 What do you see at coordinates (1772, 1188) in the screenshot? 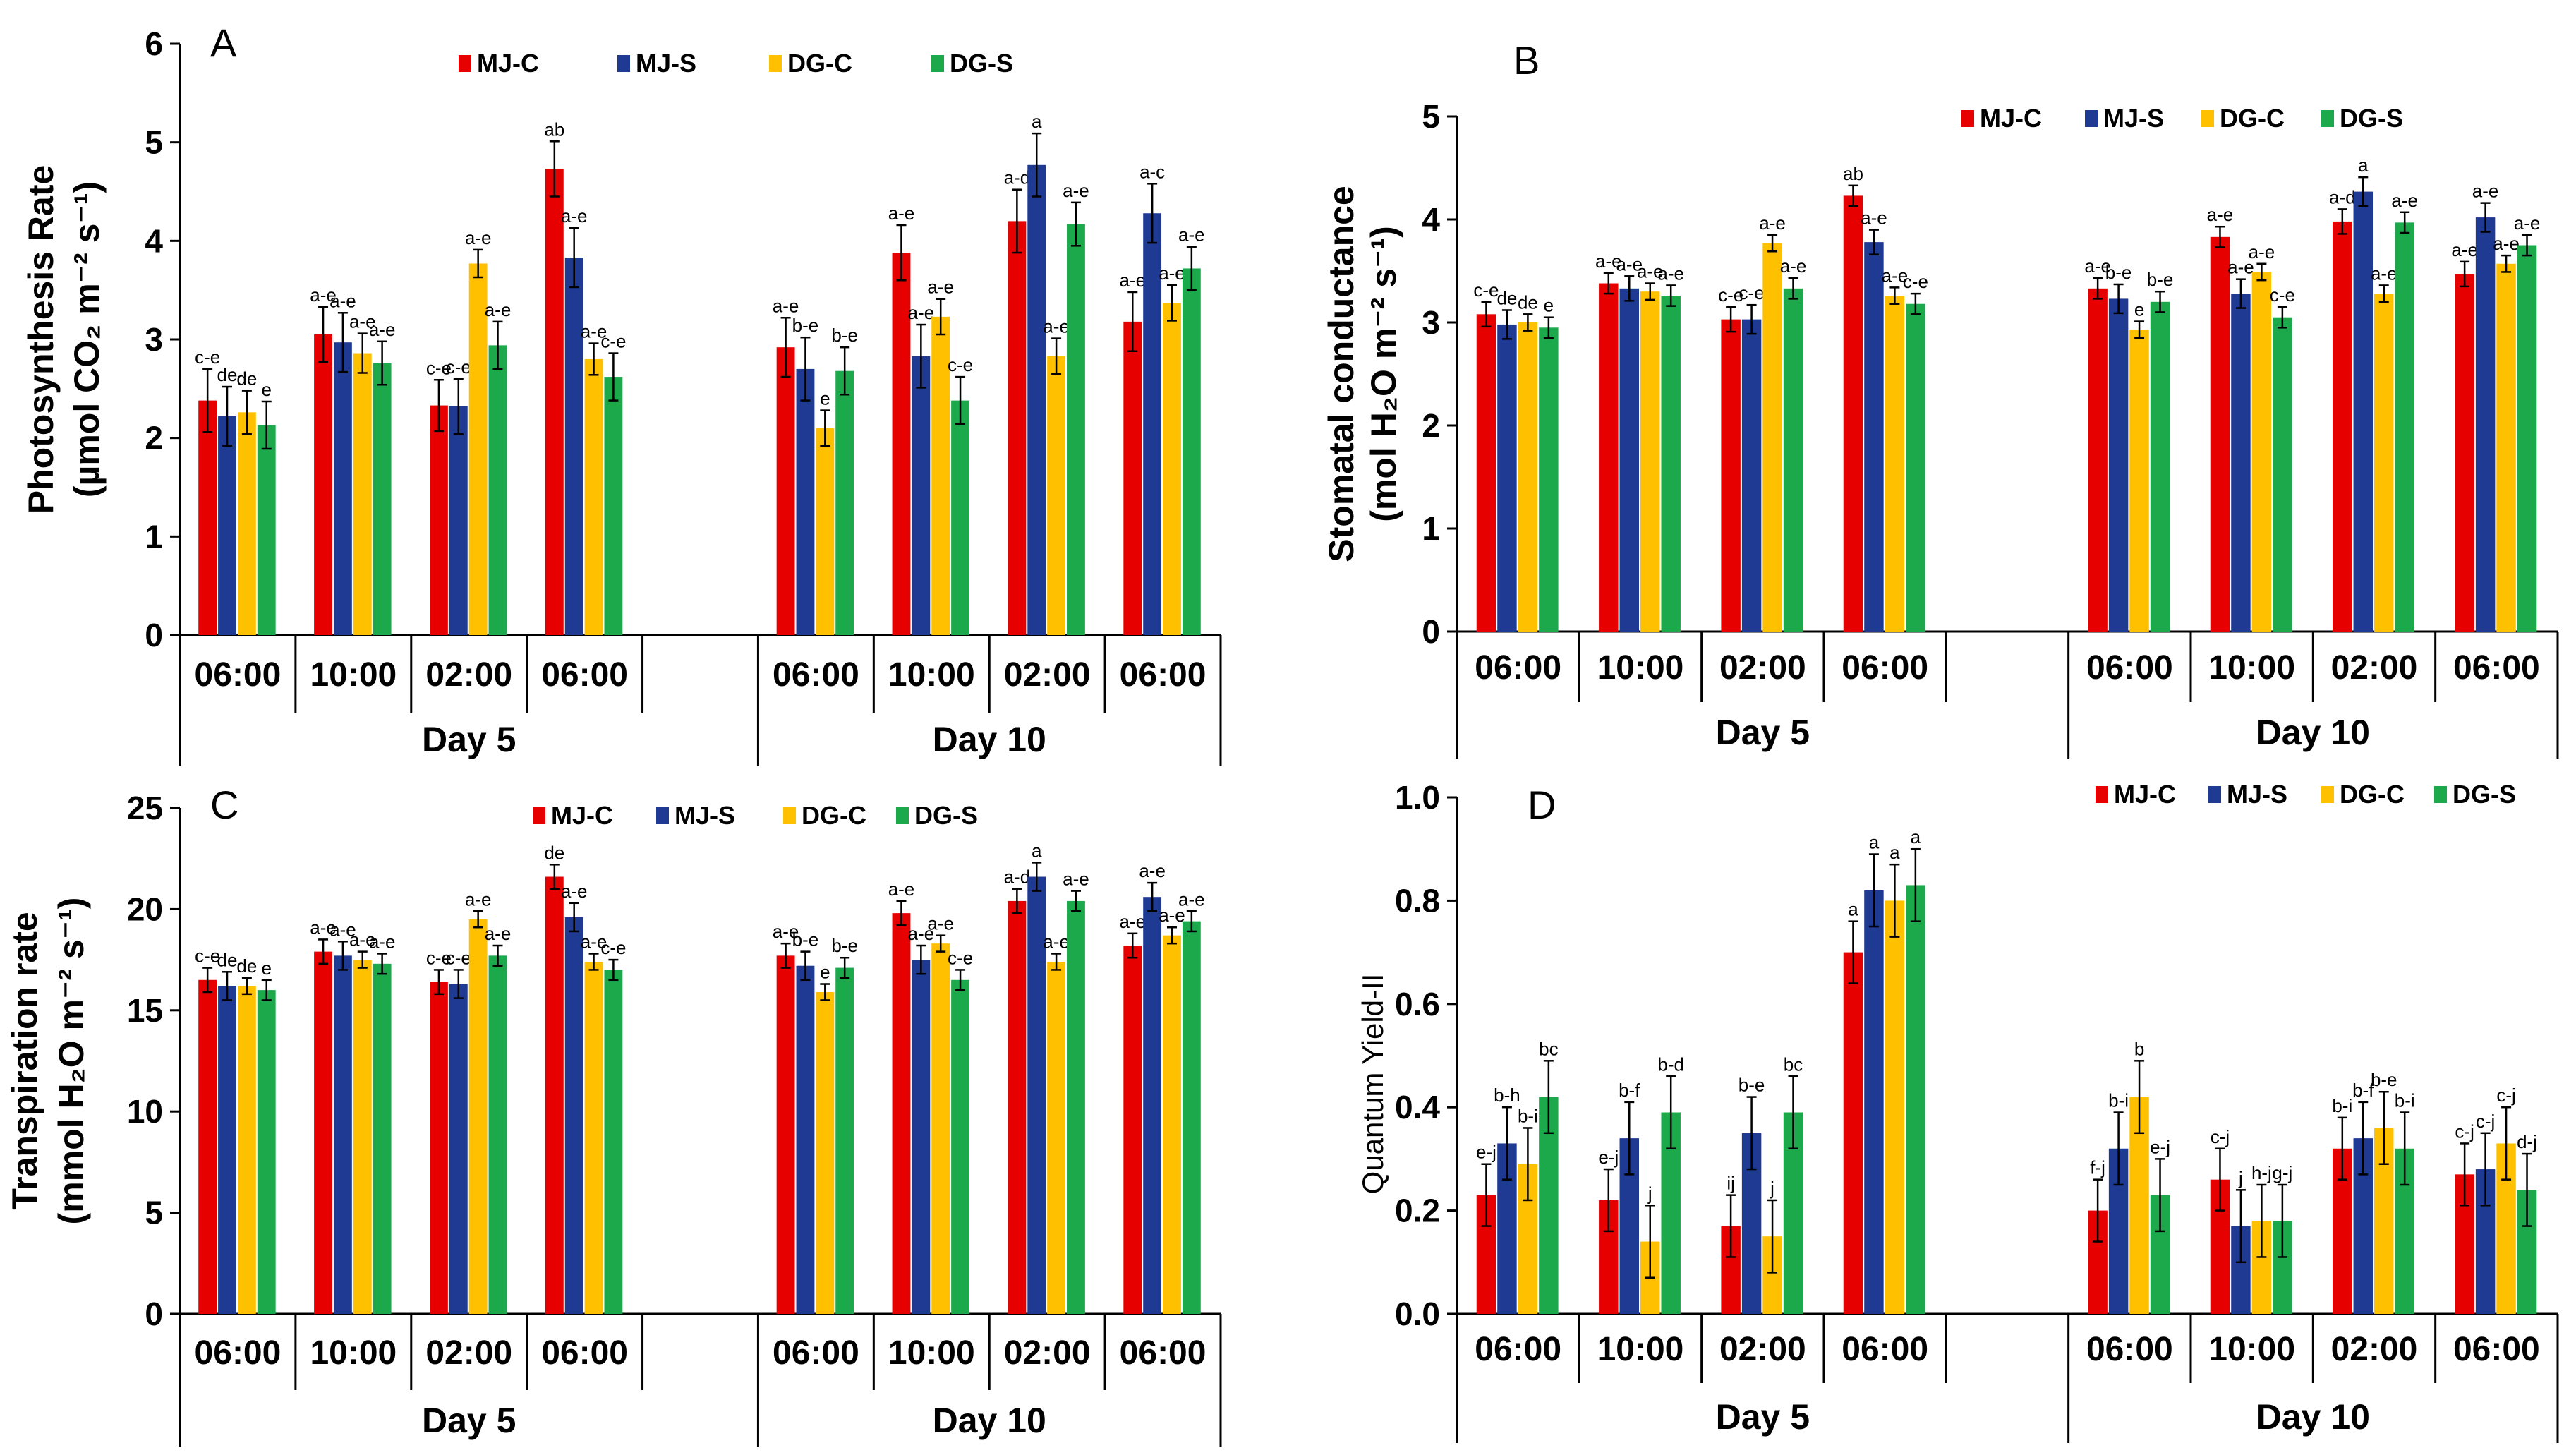
I see `significance-label: j` at bounding box center [1772, 1188].